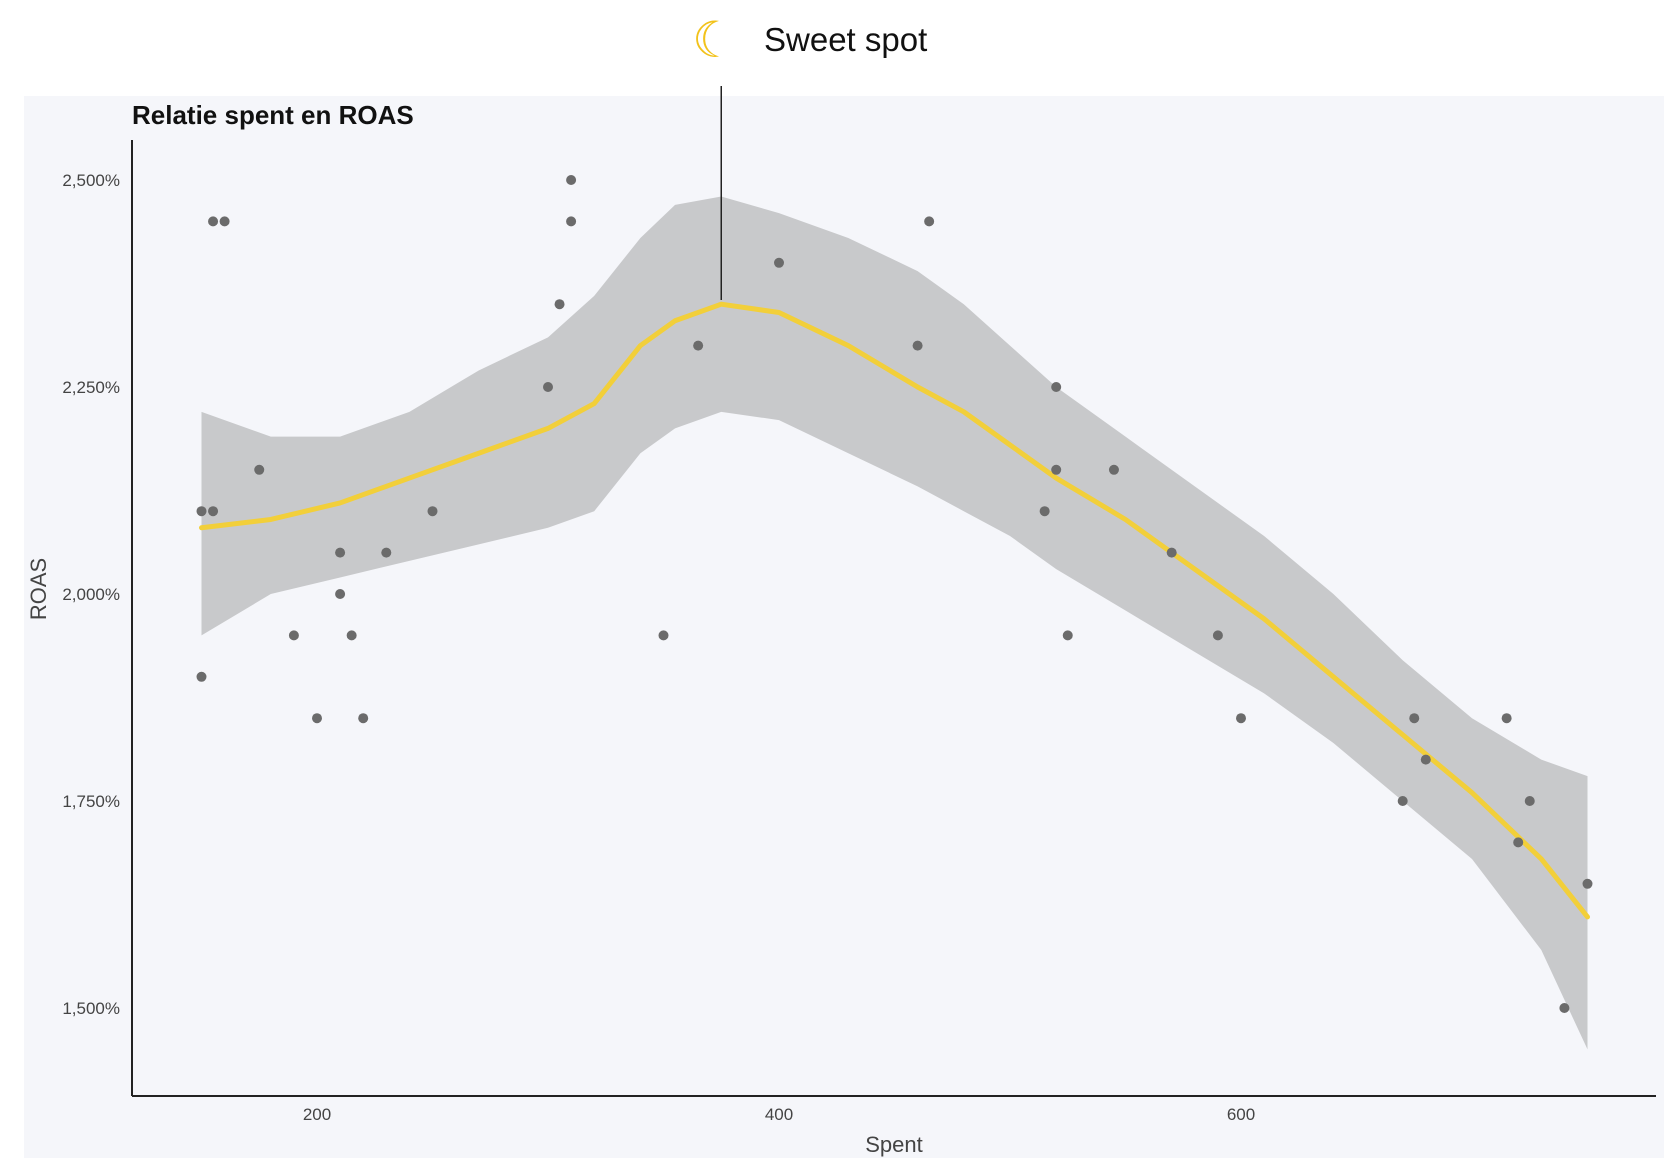  I want to click on y-tick-label: 2,250%, so click(91, 387).